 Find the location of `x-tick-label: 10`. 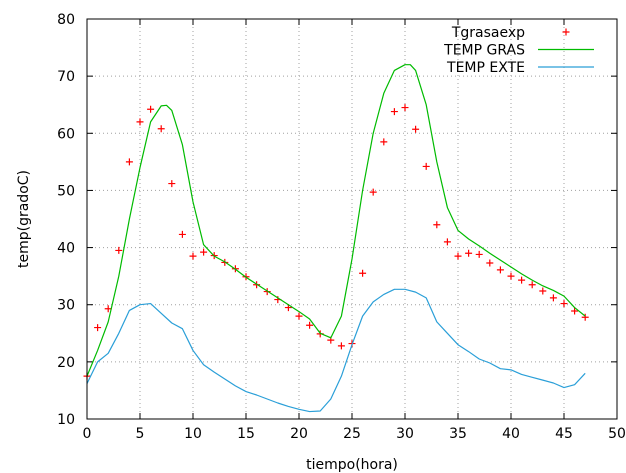

x-tick-label: 10 is located at coordinates (193, 434).